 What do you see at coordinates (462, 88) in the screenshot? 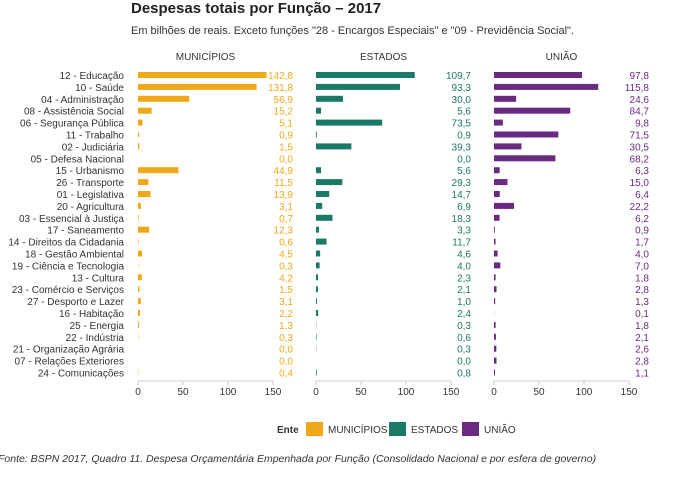
I see `data-label: 93,3` at bounding box center [462, 88].